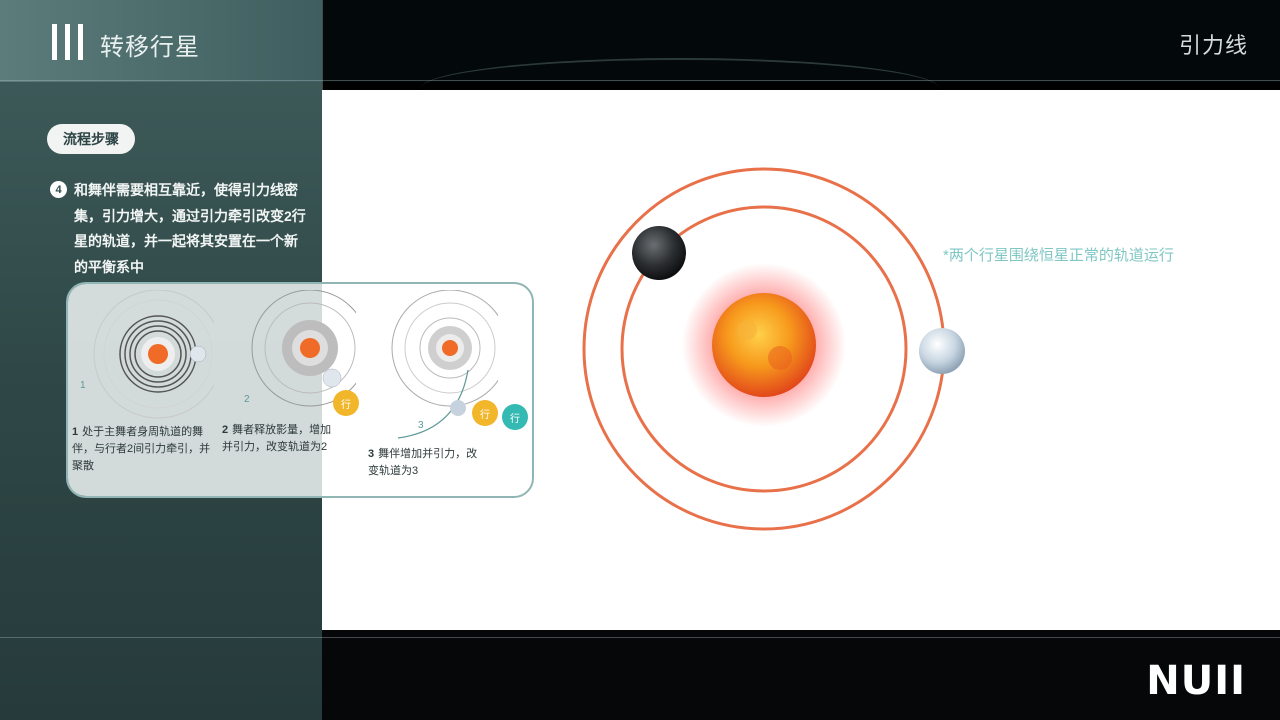  What do you see at coordinates (423, 462) in the screenshot?
I see `step-3-text: 舞伴增加并引力，改变轨道为3` at bounding box center [423, 462].